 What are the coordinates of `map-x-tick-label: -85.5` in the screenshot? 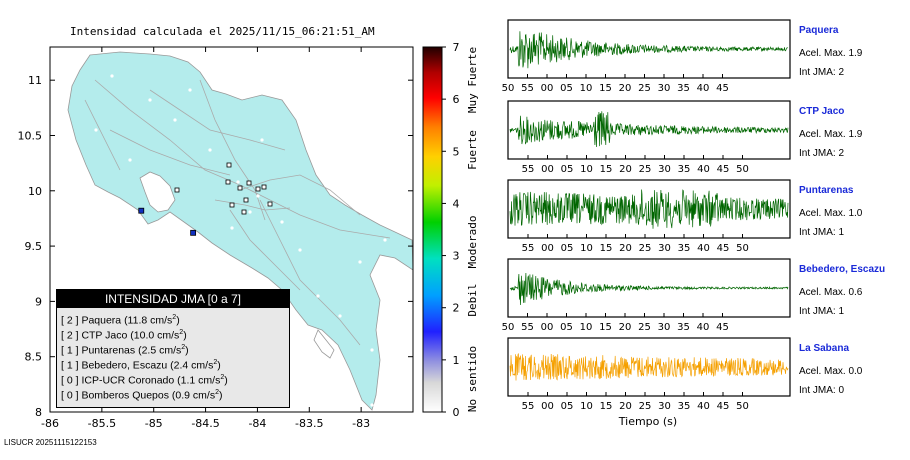 It's located at (102, 423).